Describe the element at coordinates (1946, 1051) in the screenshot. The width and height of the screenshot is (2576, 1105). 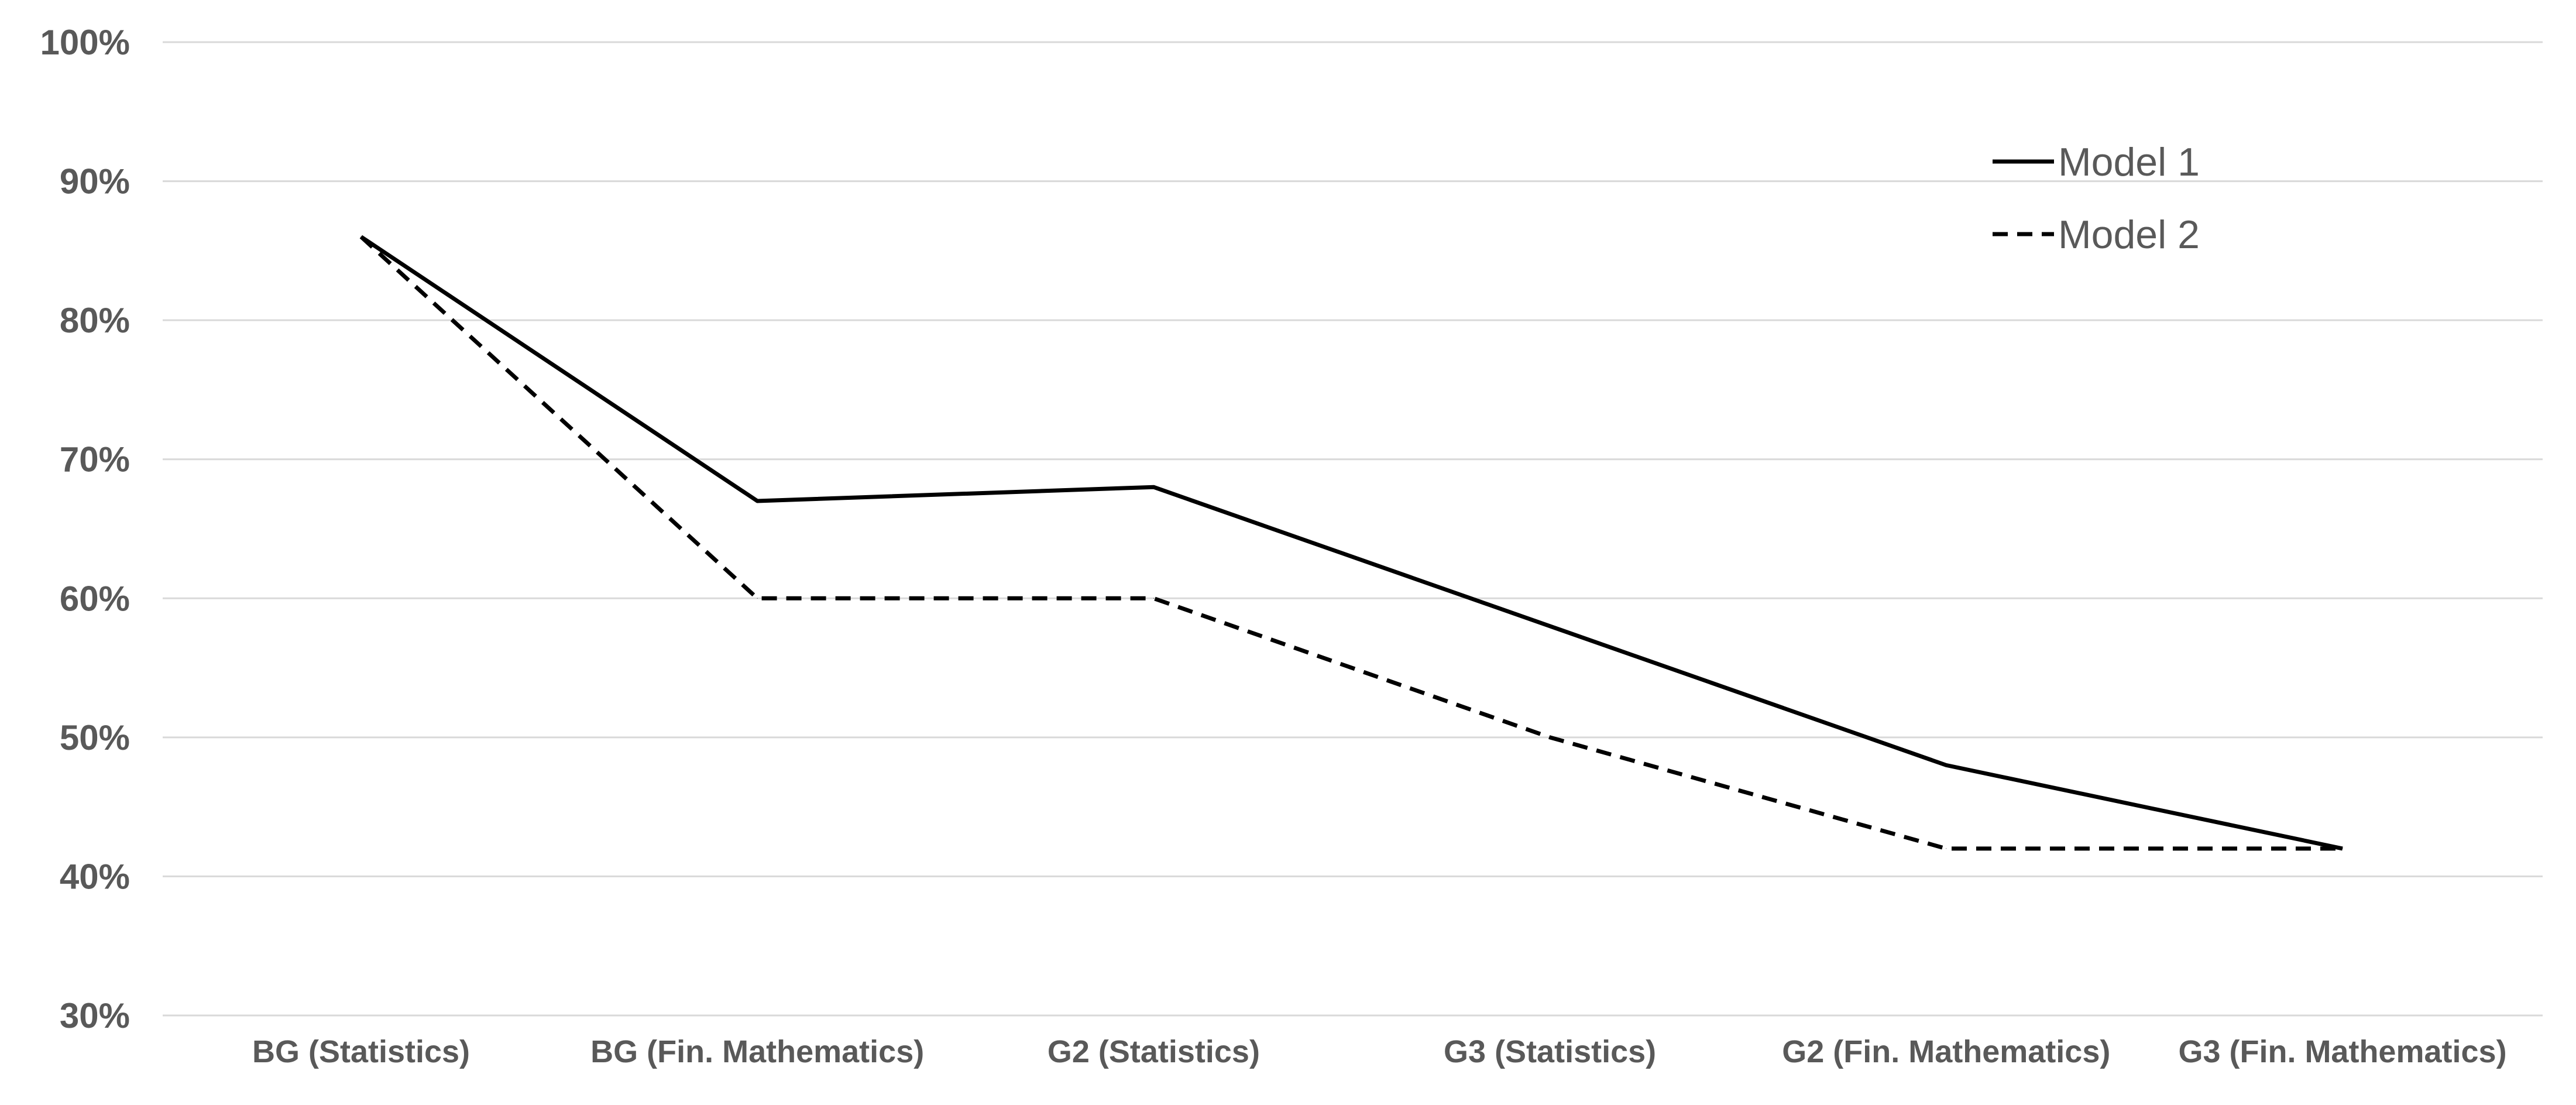
I see `x-tick-label: G2 (Fin. Mathematics)` at that location.